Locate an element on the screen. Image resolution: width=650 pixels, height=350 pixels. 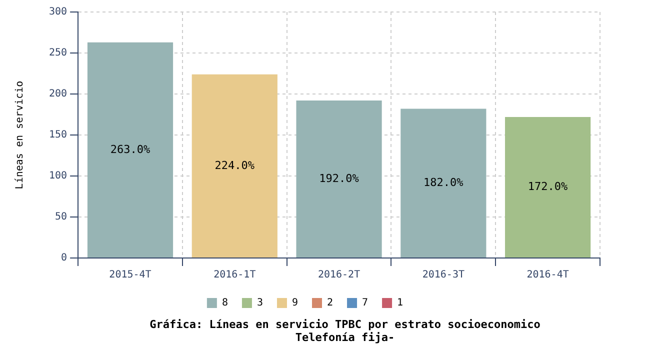
y-tick-label: 100 is located at coordinates (58, 176).